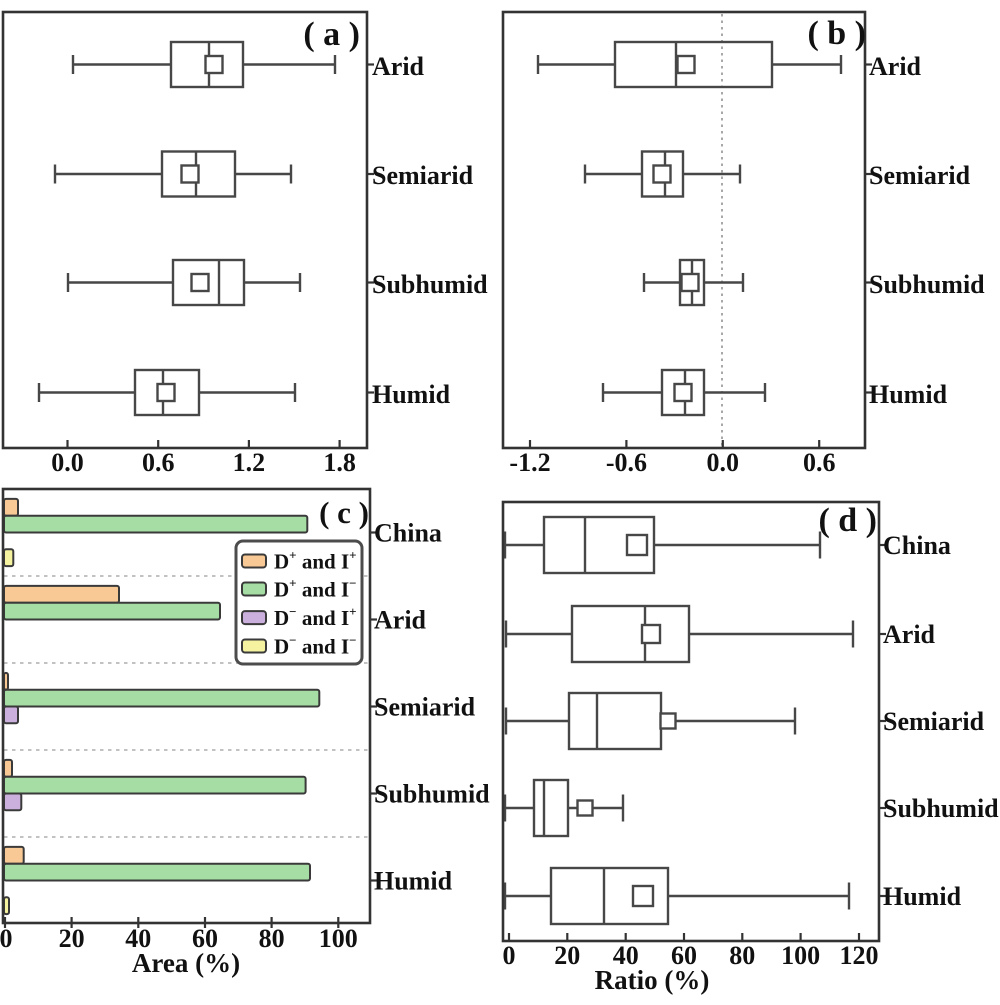  What do you see at coordinates (626, 462) in the screenshot?
I see `svg-text: -0.6` at bounding box center [626, 462].